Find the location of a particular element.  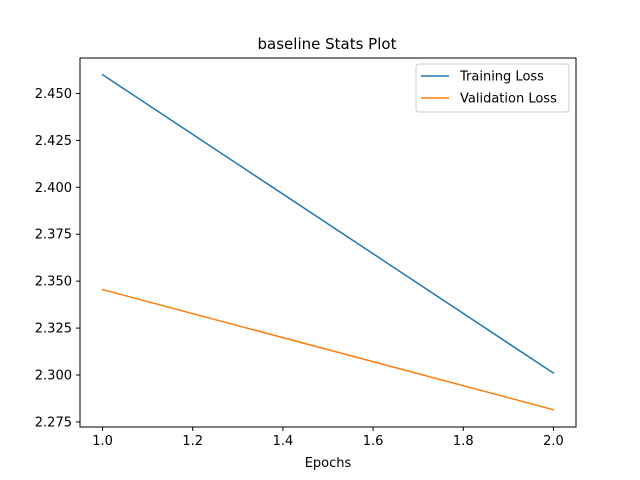

x-tick-label: 1.8 is located at coordinates (463, 441).